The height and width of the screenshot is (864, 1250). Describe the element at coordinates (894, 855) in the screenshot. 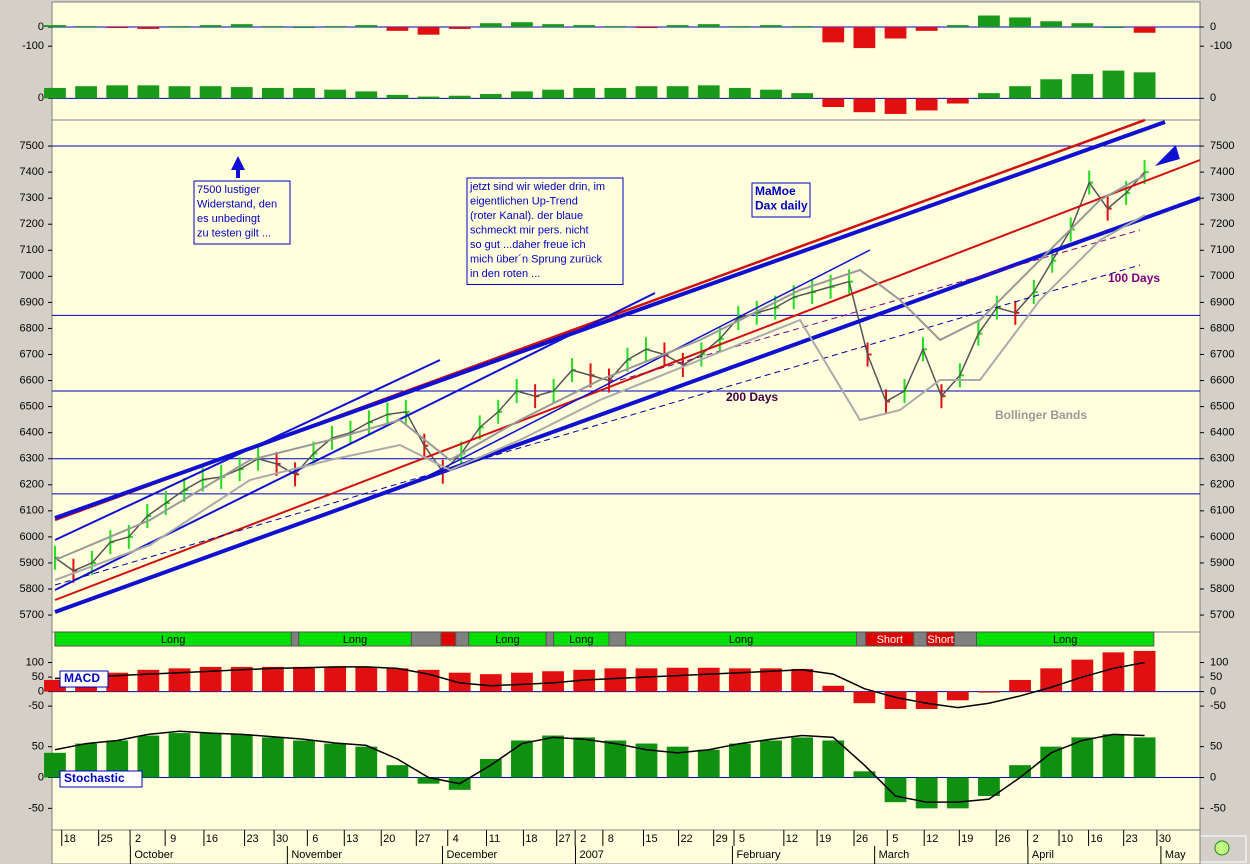

I see `month-label: March` at that location.